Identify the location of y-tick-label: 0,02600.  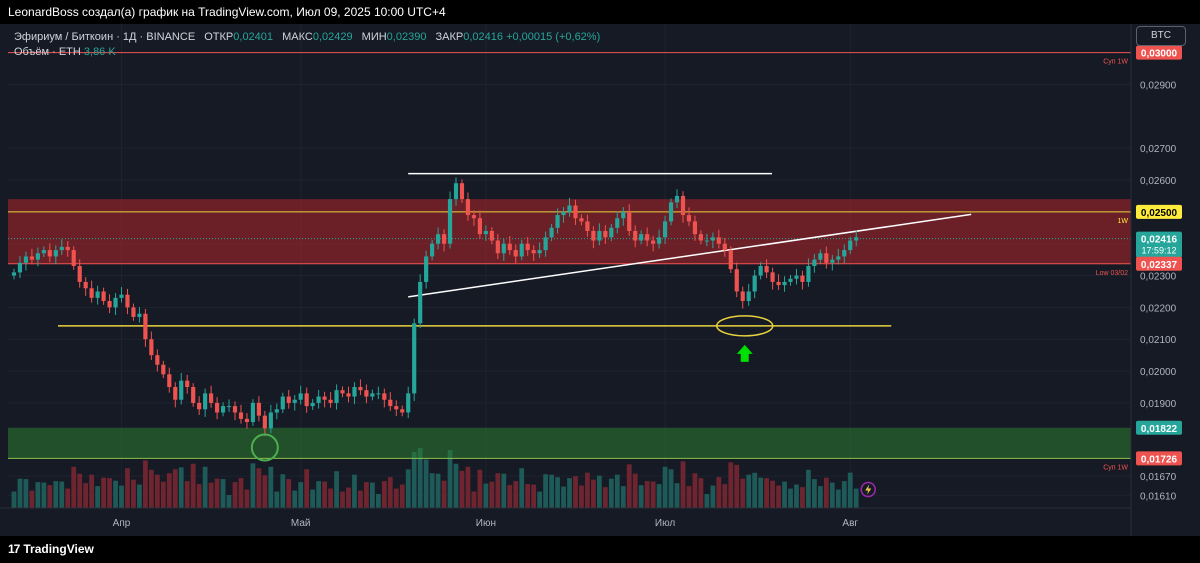
(1158, 181).